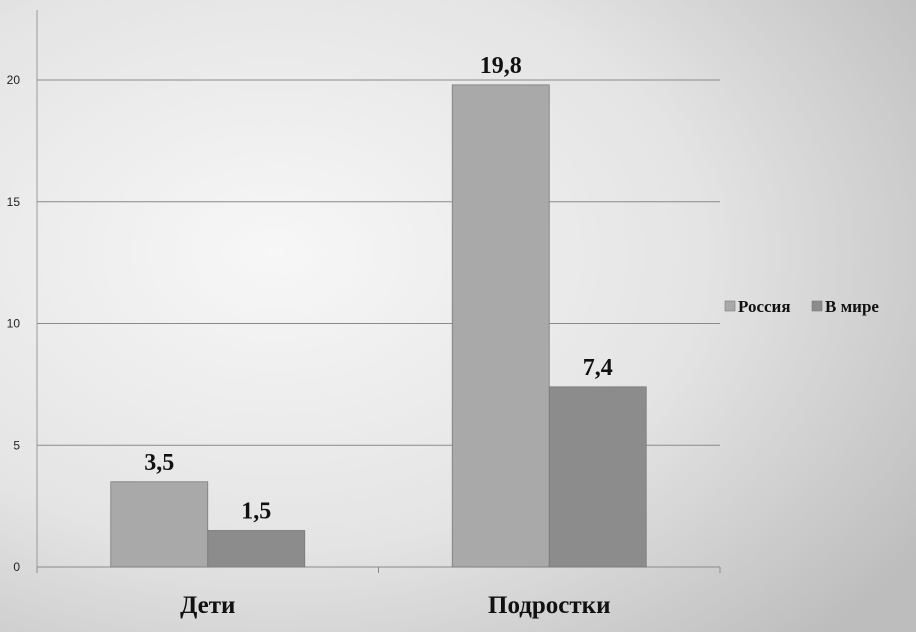 The width and height of the screenshot is (916, 632). I want to click on legend-label: Россия, so click(764, 306).